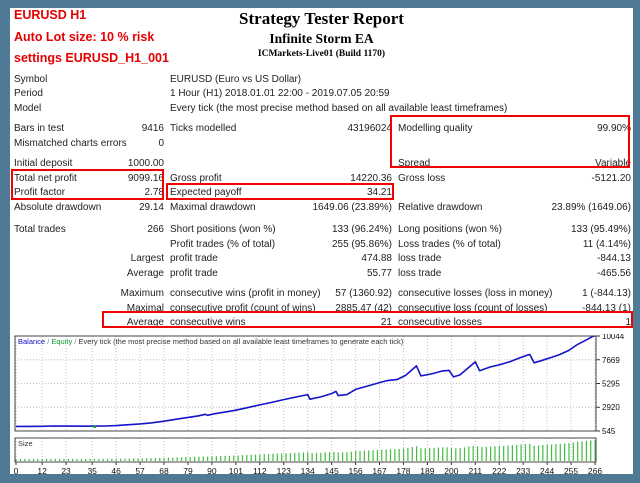 The image size is (640, 483). What do you see at coordinates (62, 341) in the screenshot?
I see `legend-equity: Equity` at bounding box center [62, 341].